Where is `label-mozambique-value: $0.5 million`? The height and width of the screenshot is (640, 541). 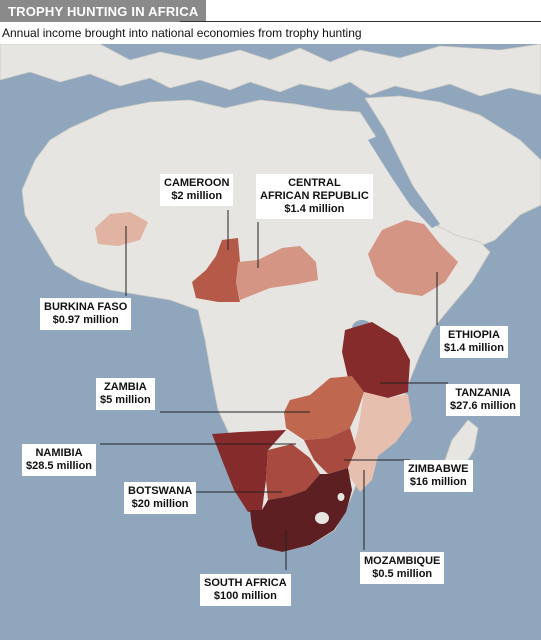
label-mozambique-value: $0.5 million is located at coordinates (402, 574).